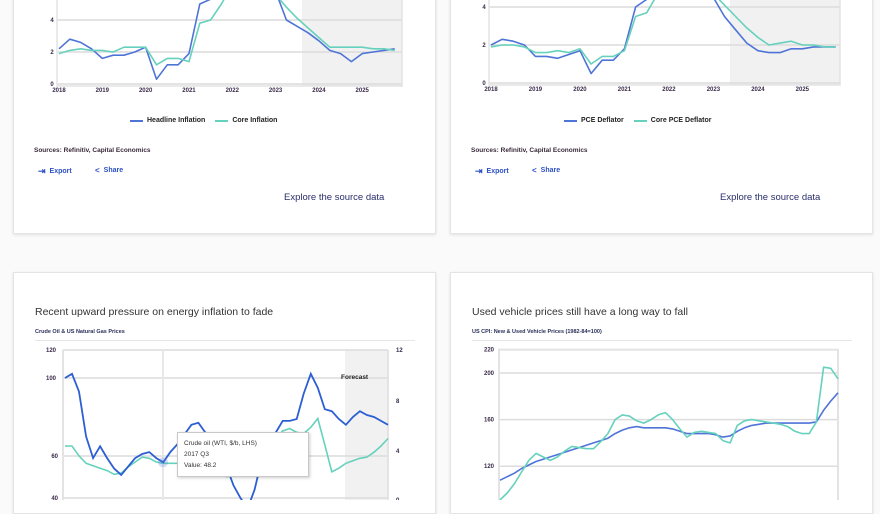  Describe the element at coordinates (489, 351) in the screenshot. I see `y-tick-label: 220` at that location.